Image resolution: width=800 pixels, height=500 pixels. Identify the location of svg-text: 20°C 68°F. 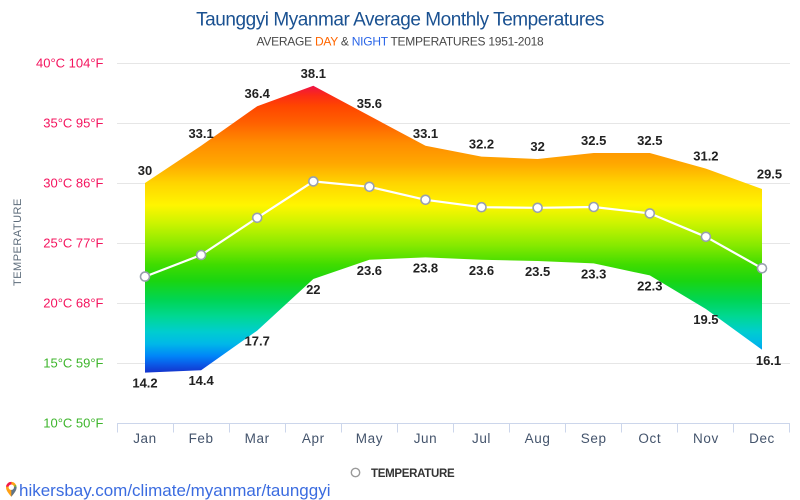
(73, 303).